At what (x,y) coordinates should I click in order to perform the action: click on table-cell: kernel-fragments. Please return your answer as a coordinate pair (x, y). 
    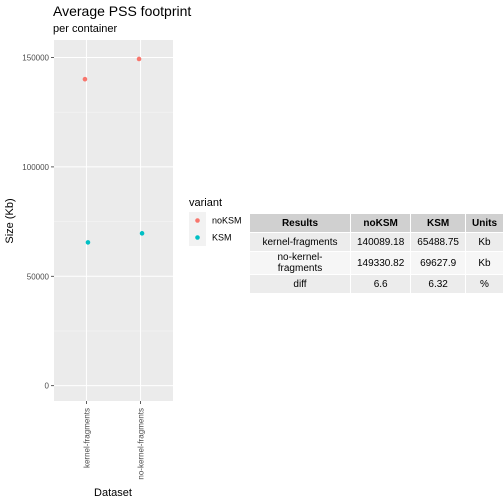
    Looking at the image, I should click on (300, 242).